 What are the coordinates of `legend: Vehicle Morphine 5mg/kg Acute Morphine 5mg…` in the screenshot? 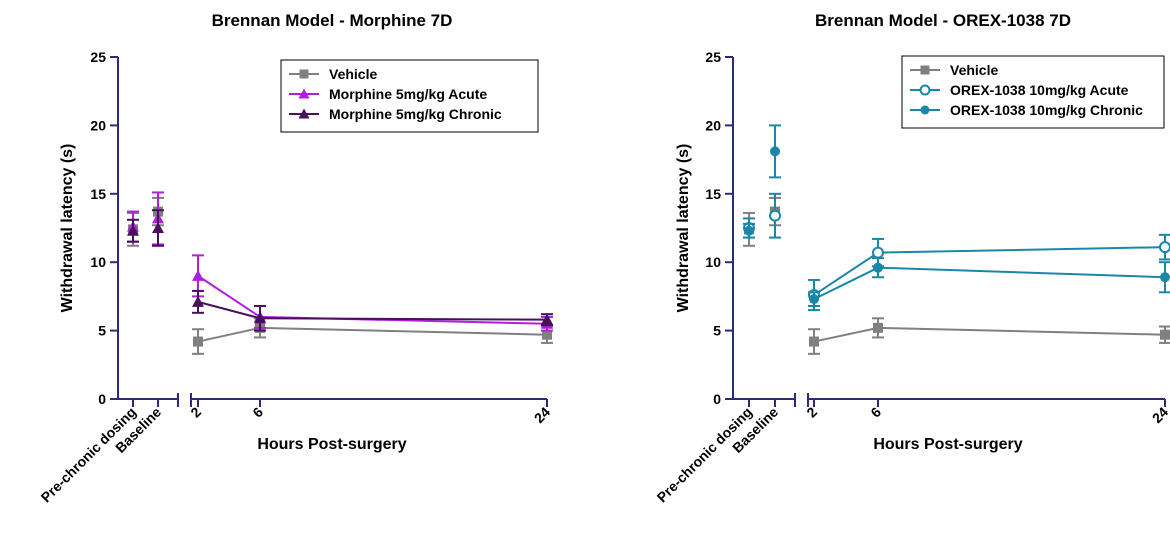 It's located at (409, 96).